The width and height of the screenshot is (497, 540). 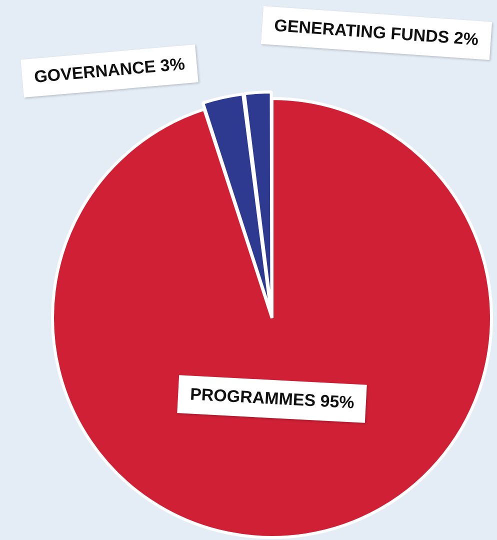 What do you see at coordinates (376, 33) in the screenshot?
I see `slice-label: GENERATING FUNDS 2%` at bounding box center [376, 33].